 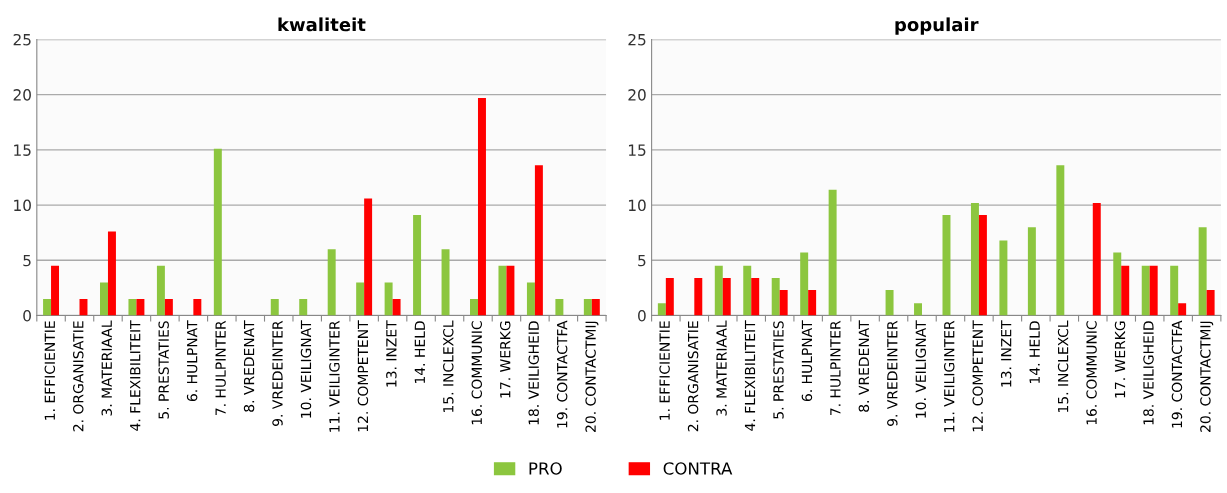 What do you see at coordinates (698, 468) in the screenshot?
I see `legend-label: CONTRA` at bounding box center [698, 468].